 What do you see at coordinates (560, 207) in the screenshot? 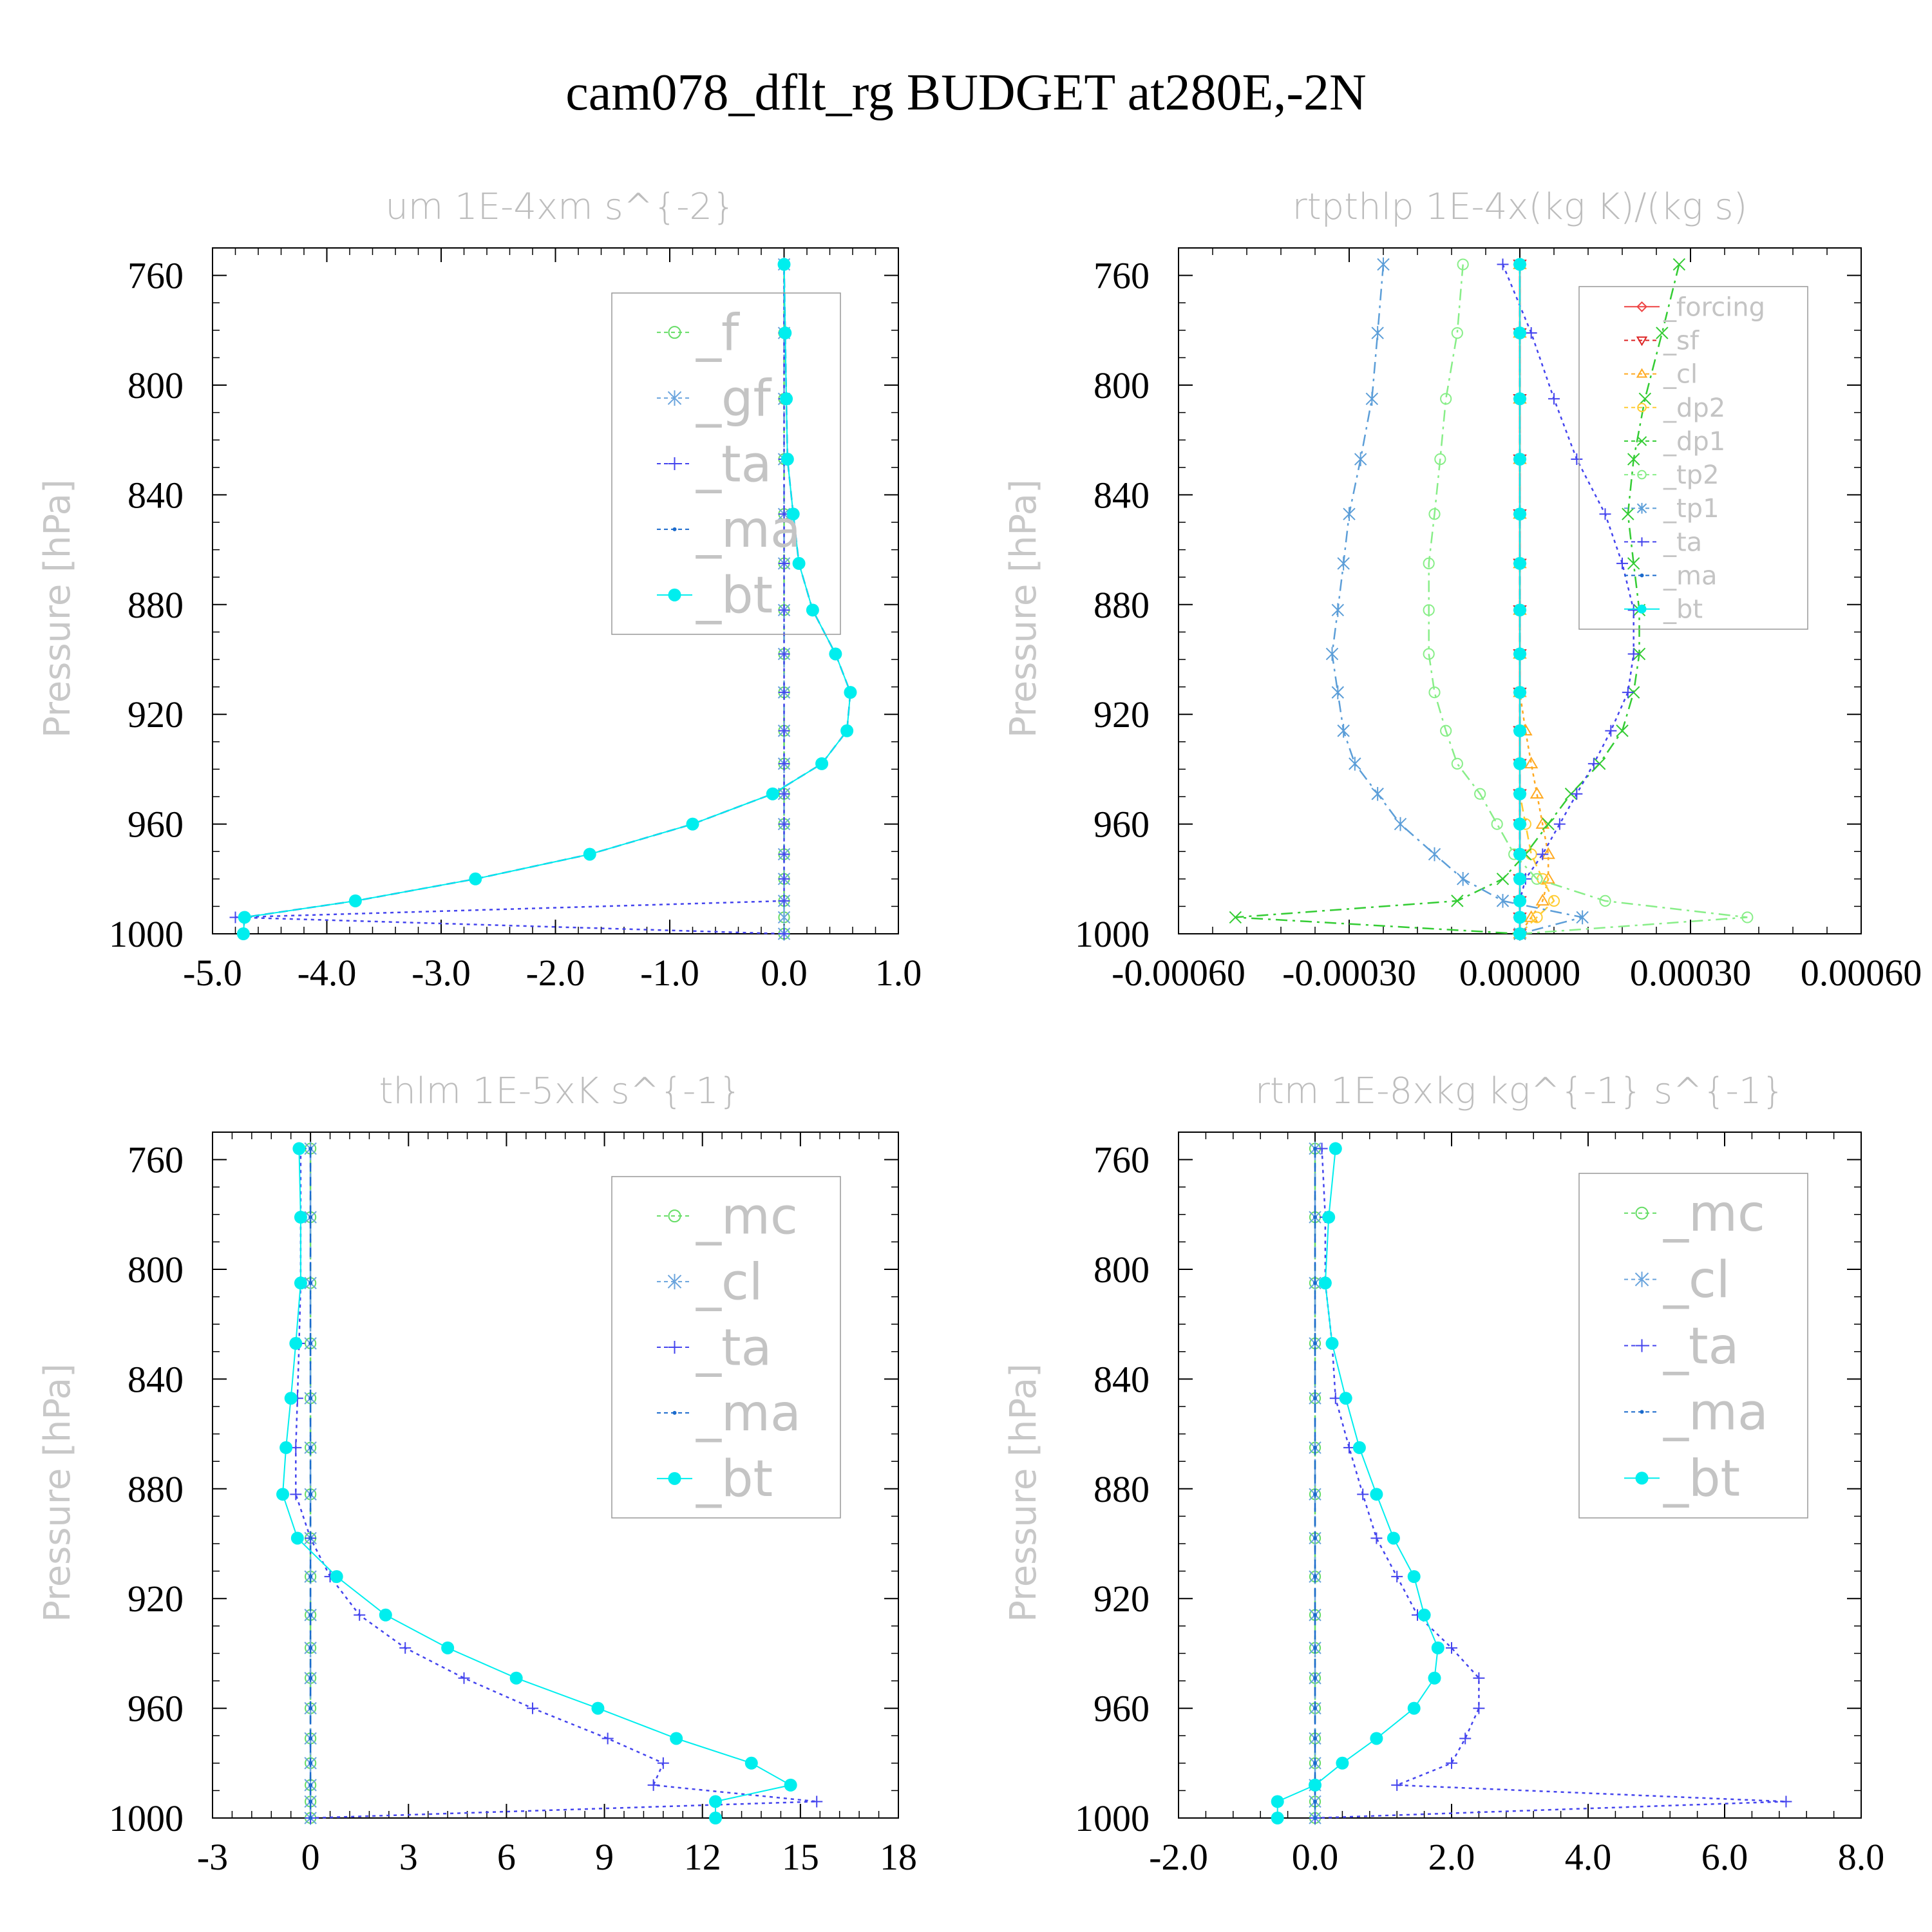
I see `panel-title-um: um 1E-4xm s^{-2}` at bounding box center [560, 207].